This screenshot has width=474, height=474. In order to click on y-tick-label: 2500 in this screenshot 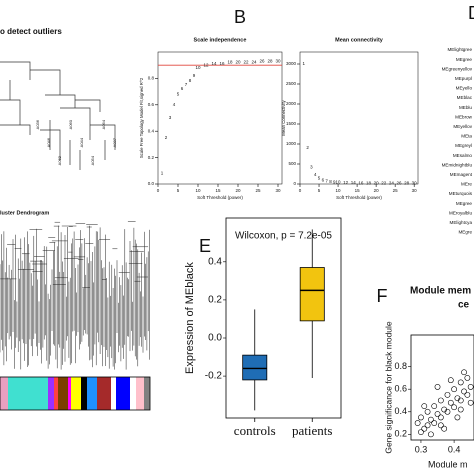, I will do `click(291, 83)`.